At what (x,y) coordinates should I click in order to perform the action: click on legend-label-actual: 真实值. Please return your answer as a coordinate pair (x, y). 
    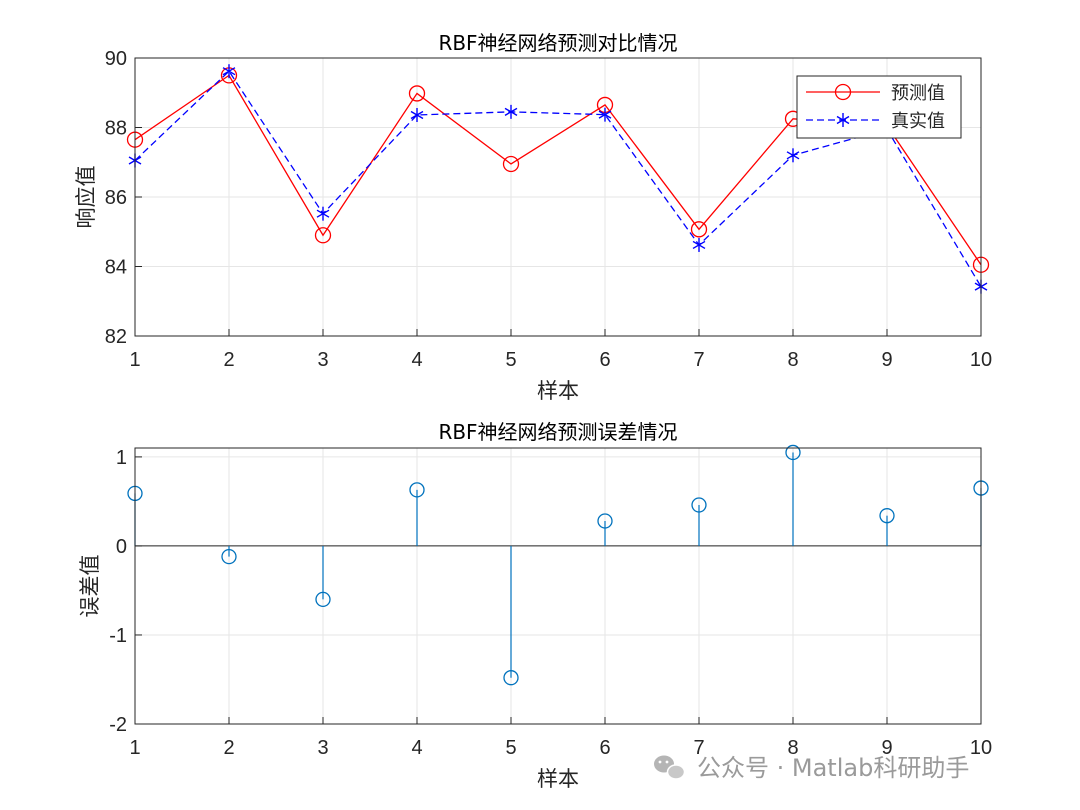
    Looking at the image, I should click on (918, 121).